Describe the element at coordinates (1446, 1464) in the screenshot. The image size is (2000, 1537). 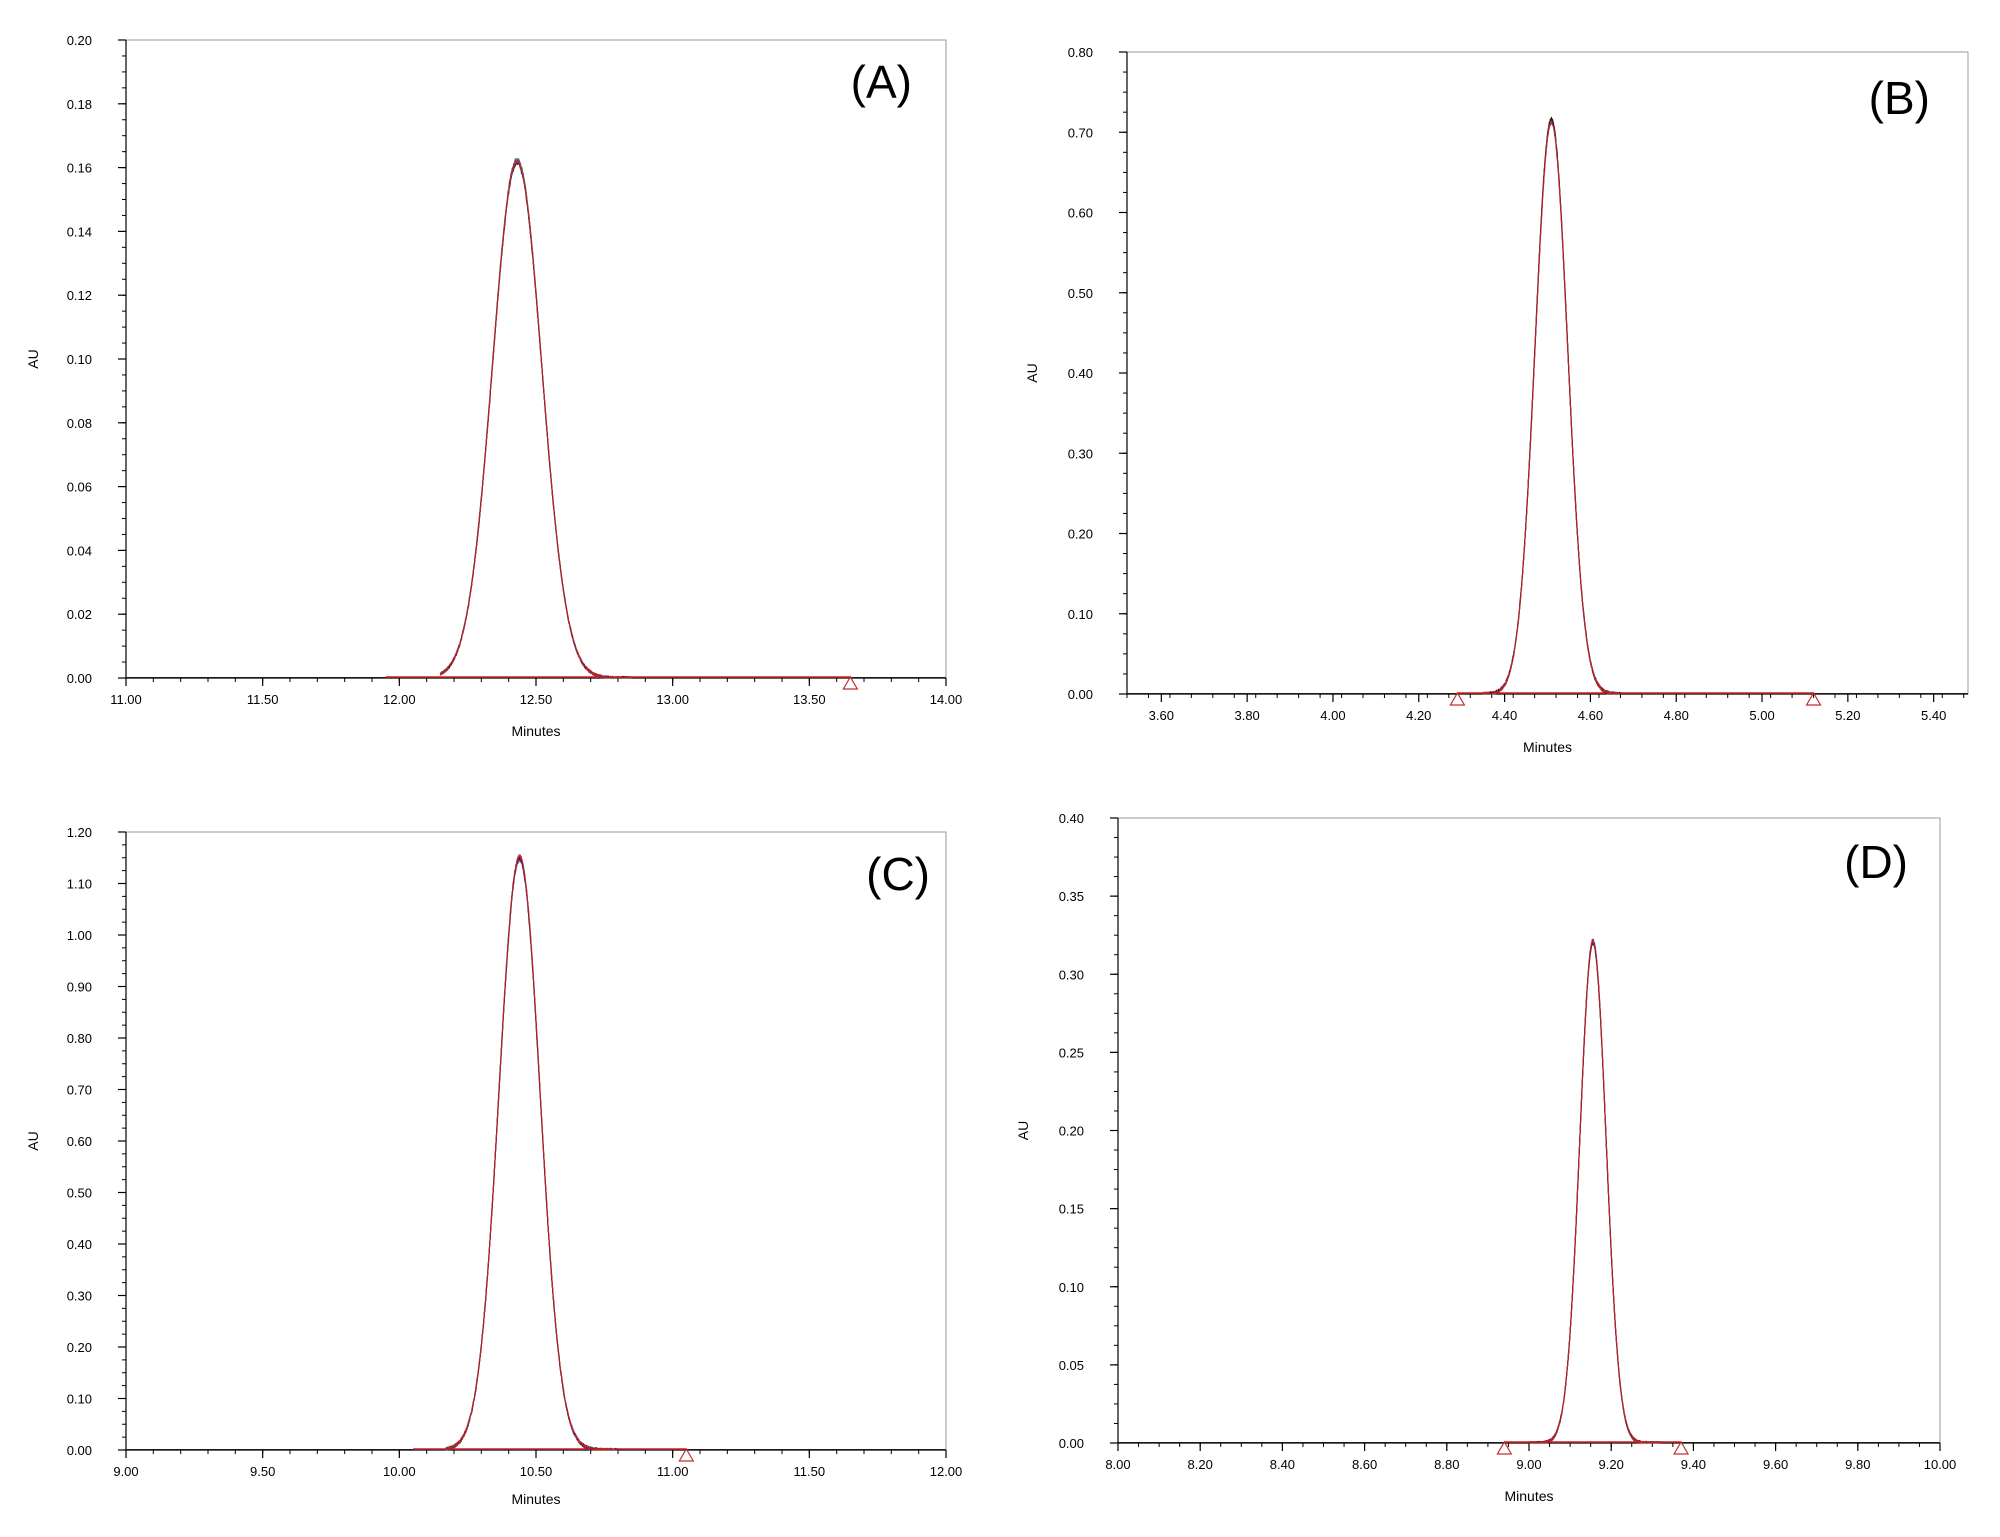
I see `x-tick-label: 8.80` at that location.